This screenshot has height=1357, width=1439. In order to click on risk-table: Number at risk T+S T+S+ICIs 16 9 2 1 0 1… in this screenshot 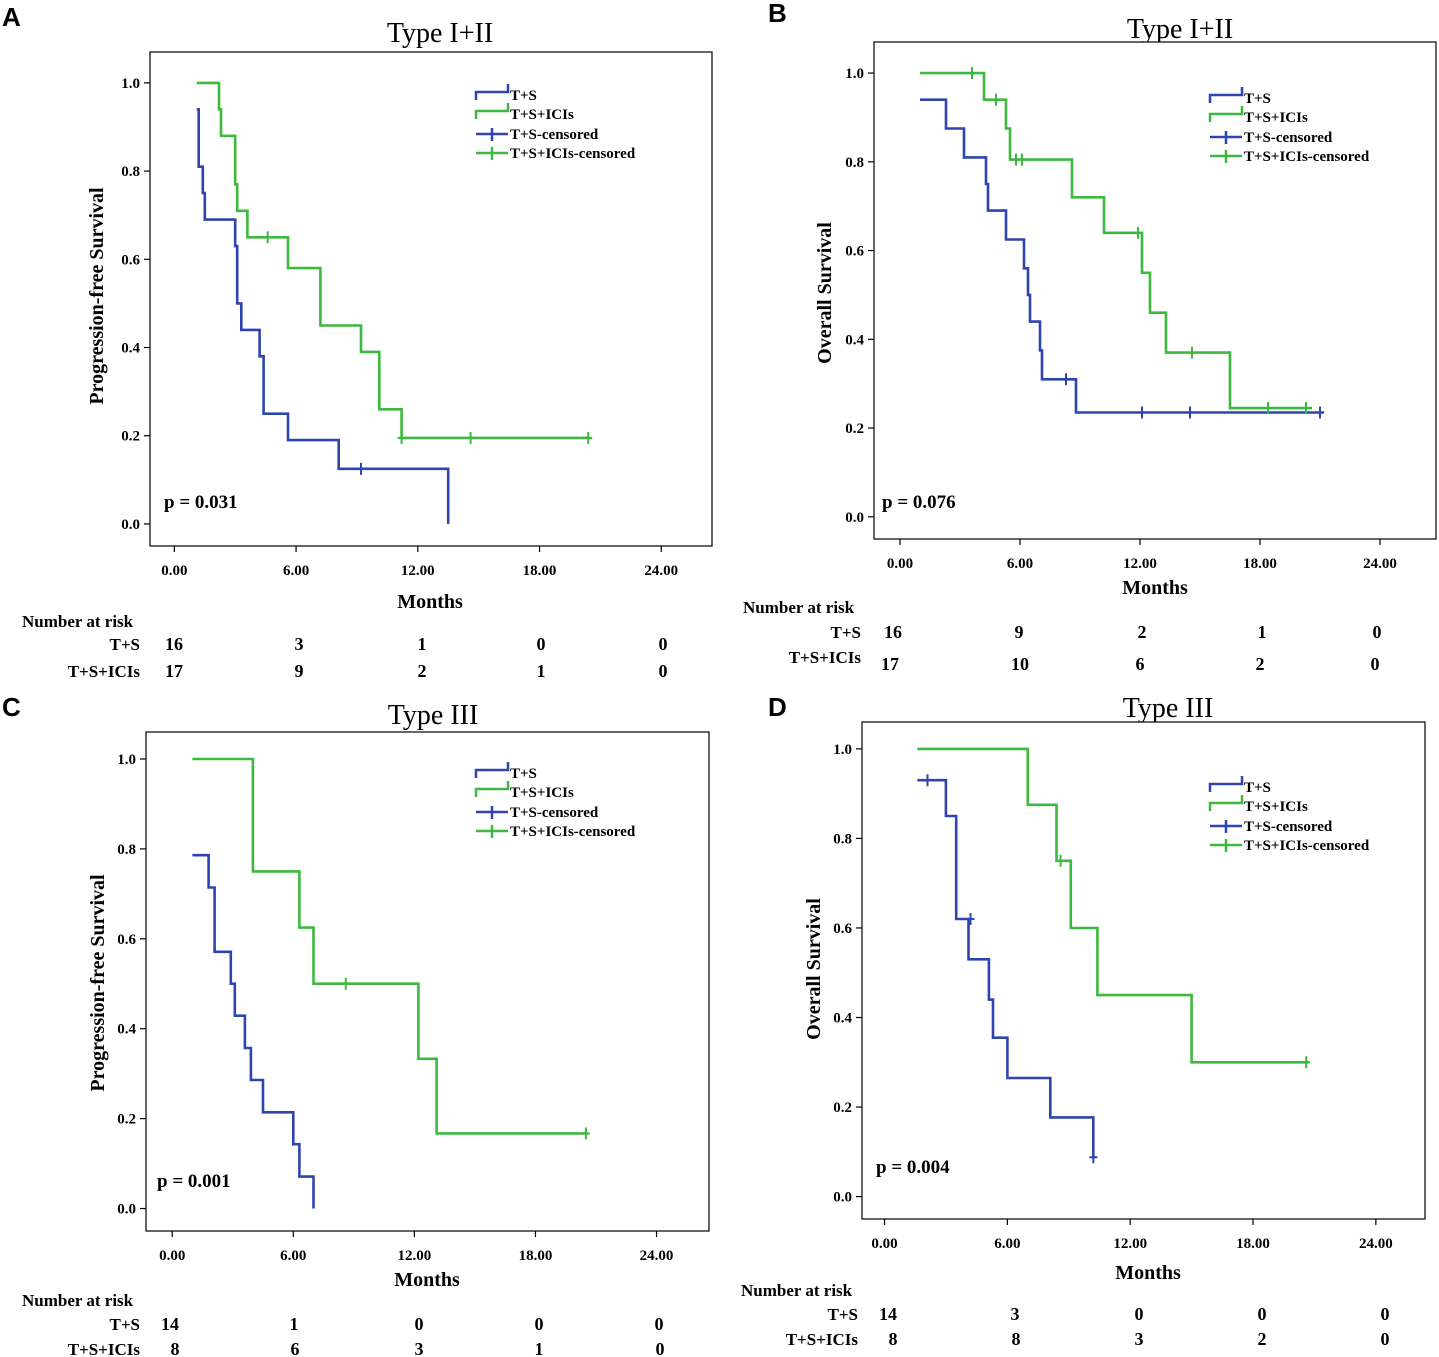, I will do `click(1062, 636)`.